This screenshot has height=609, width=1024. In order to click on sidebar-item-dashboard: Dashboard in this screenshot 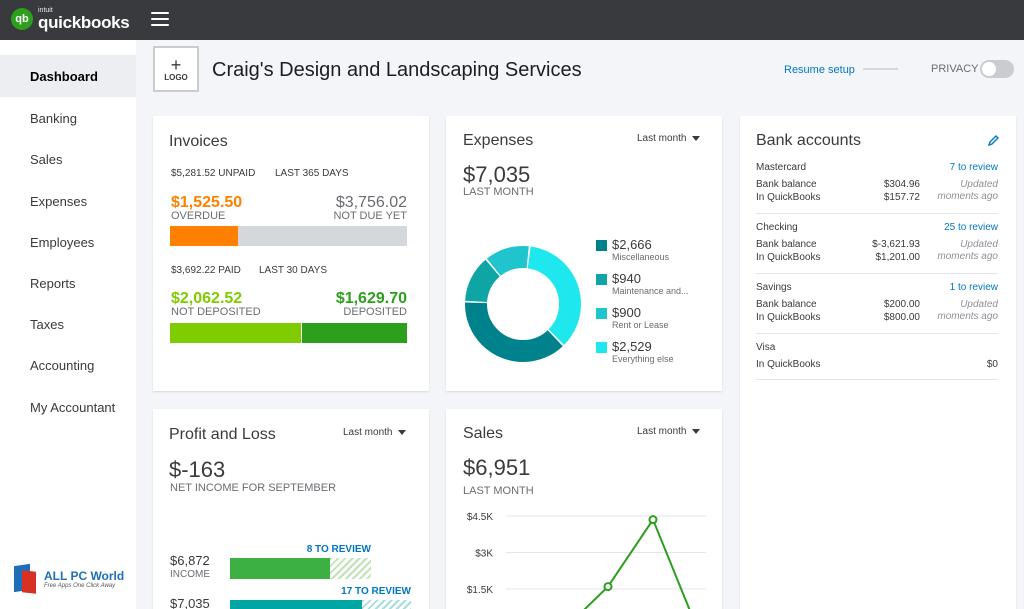, I will do `click(68, 76)`.